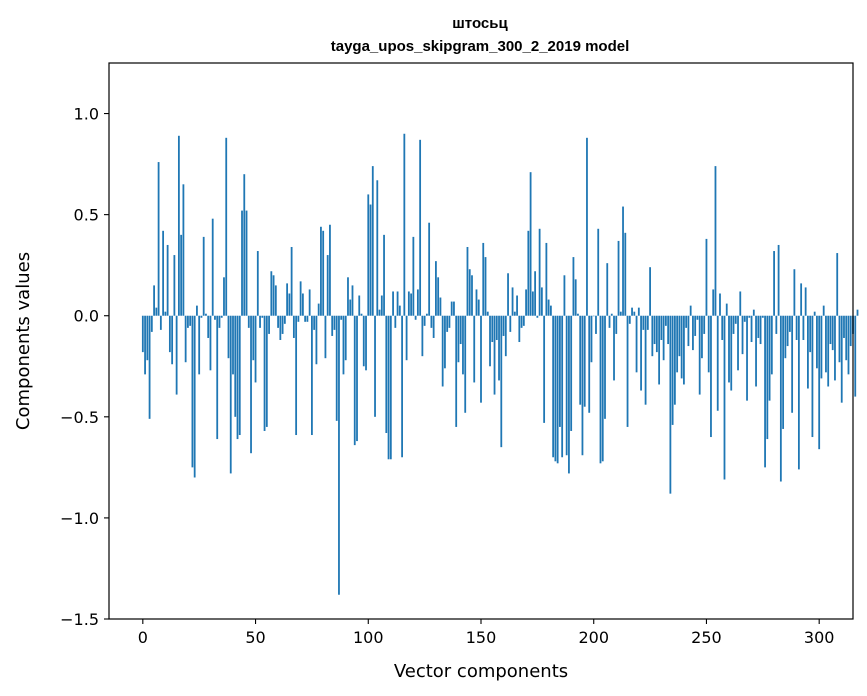 This screenshot has width=867, height=696. I want to click on y-tick-label: 0.0, so click(86, 316).